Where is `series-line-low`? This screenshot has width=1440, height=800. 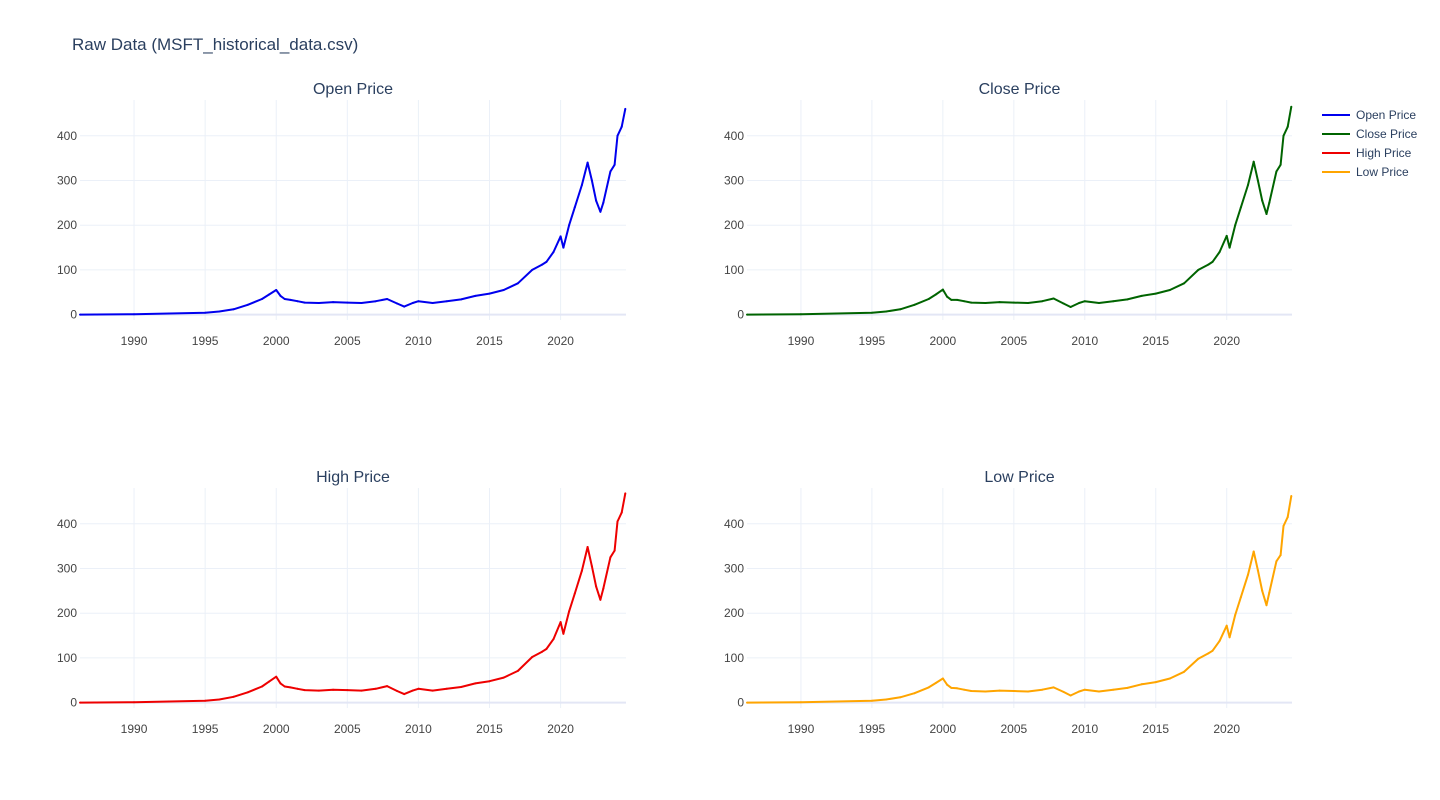
series-line-low is located at coordinates (1019, 599).